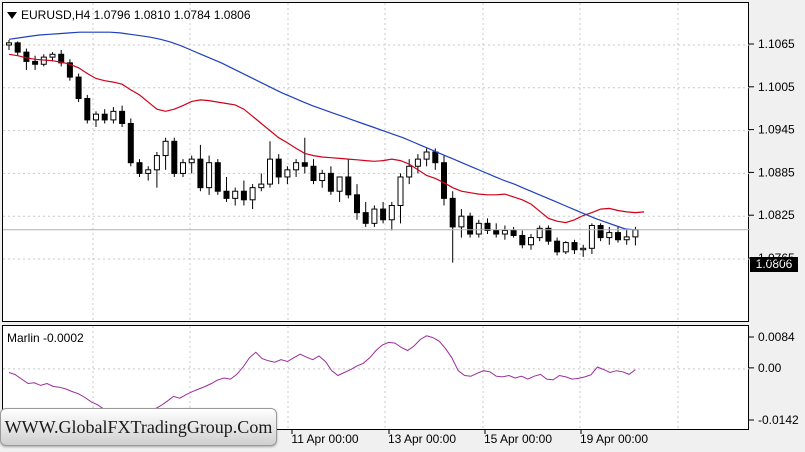  What do you see at coordinates (324, 439) in the screenshot?
I see `x-tick-label: 11 Apr 00:00` at bounding box center [324, 439].